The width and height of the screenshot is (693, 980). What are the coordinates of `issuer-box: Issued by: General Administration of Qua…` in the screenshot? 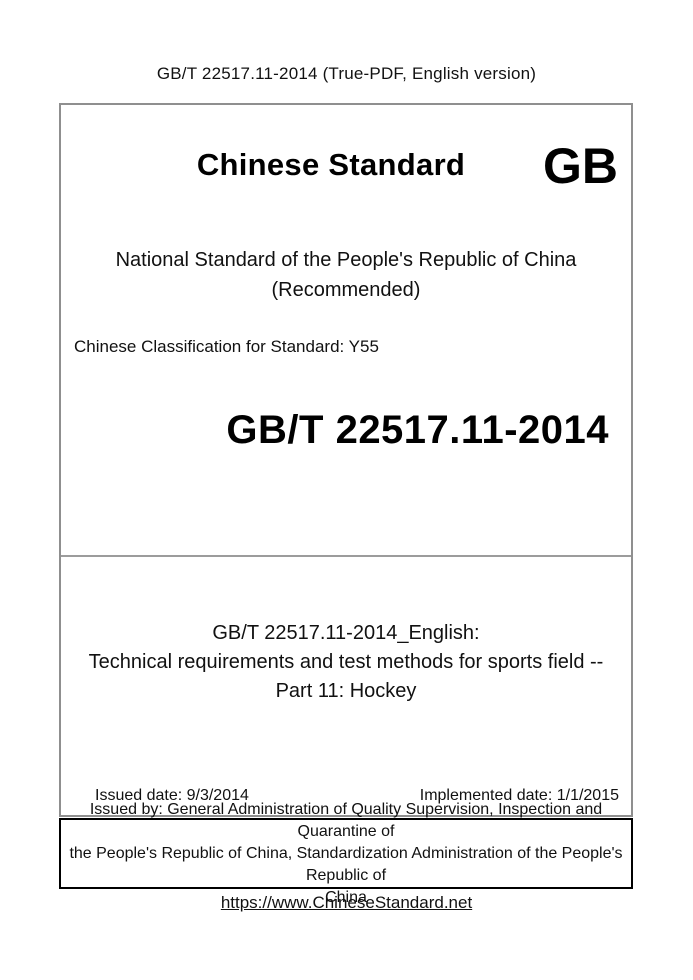 It's located at (346, 853).